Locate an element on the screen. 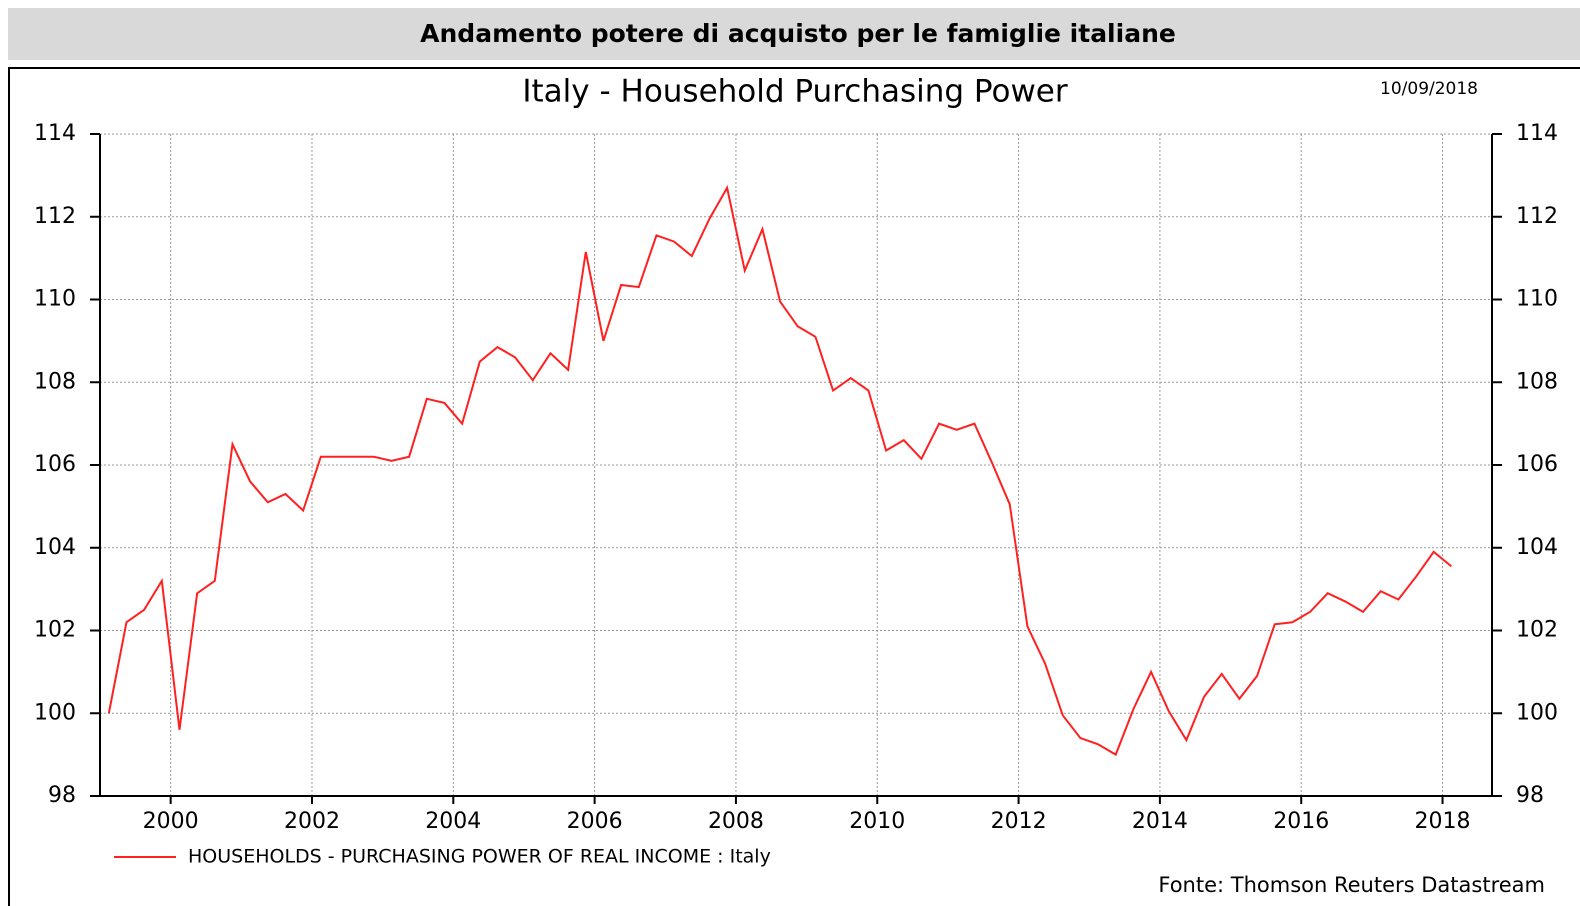 This screenshot has height=906, width=1580. banner is located at coordinates (794, 34).